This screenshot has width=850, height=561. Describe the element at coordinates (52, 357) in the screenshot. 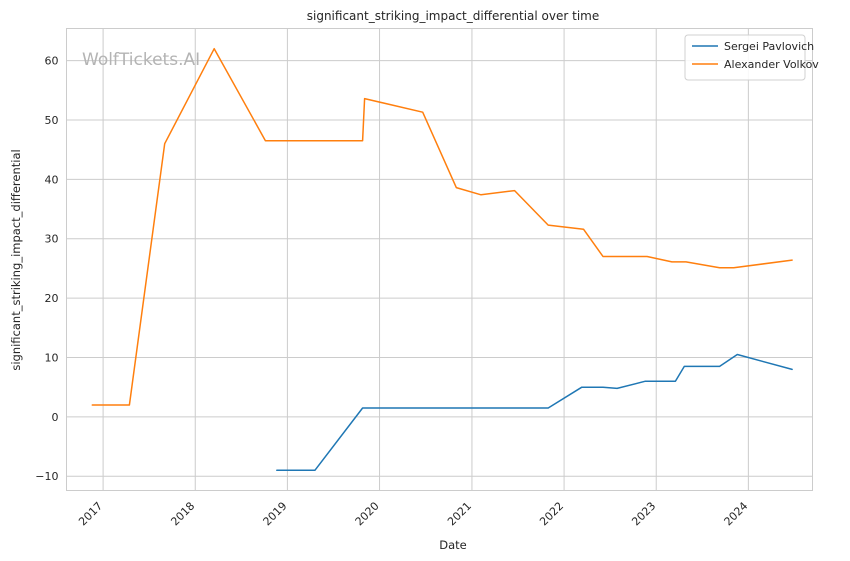

I see `y-tick-label: 10` at that location.